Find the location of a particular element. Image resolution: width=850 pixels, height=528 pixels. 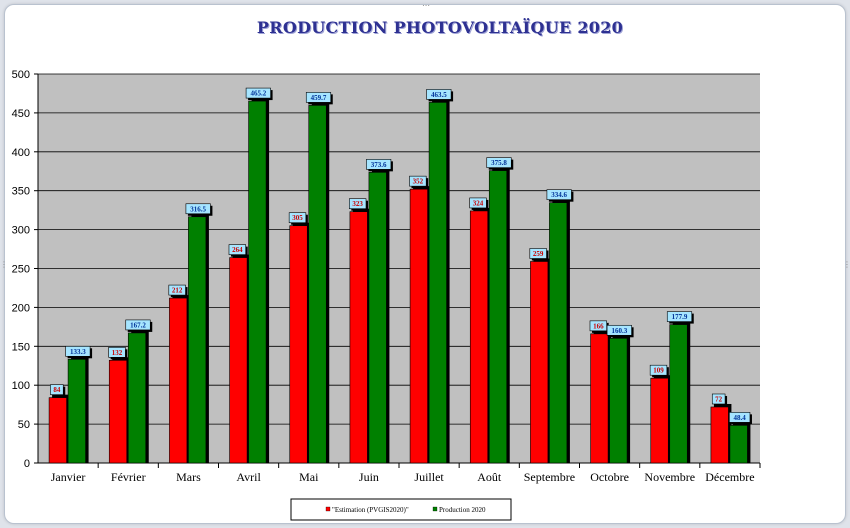

data-label: 465.2 is located at coordinates (258, 94).